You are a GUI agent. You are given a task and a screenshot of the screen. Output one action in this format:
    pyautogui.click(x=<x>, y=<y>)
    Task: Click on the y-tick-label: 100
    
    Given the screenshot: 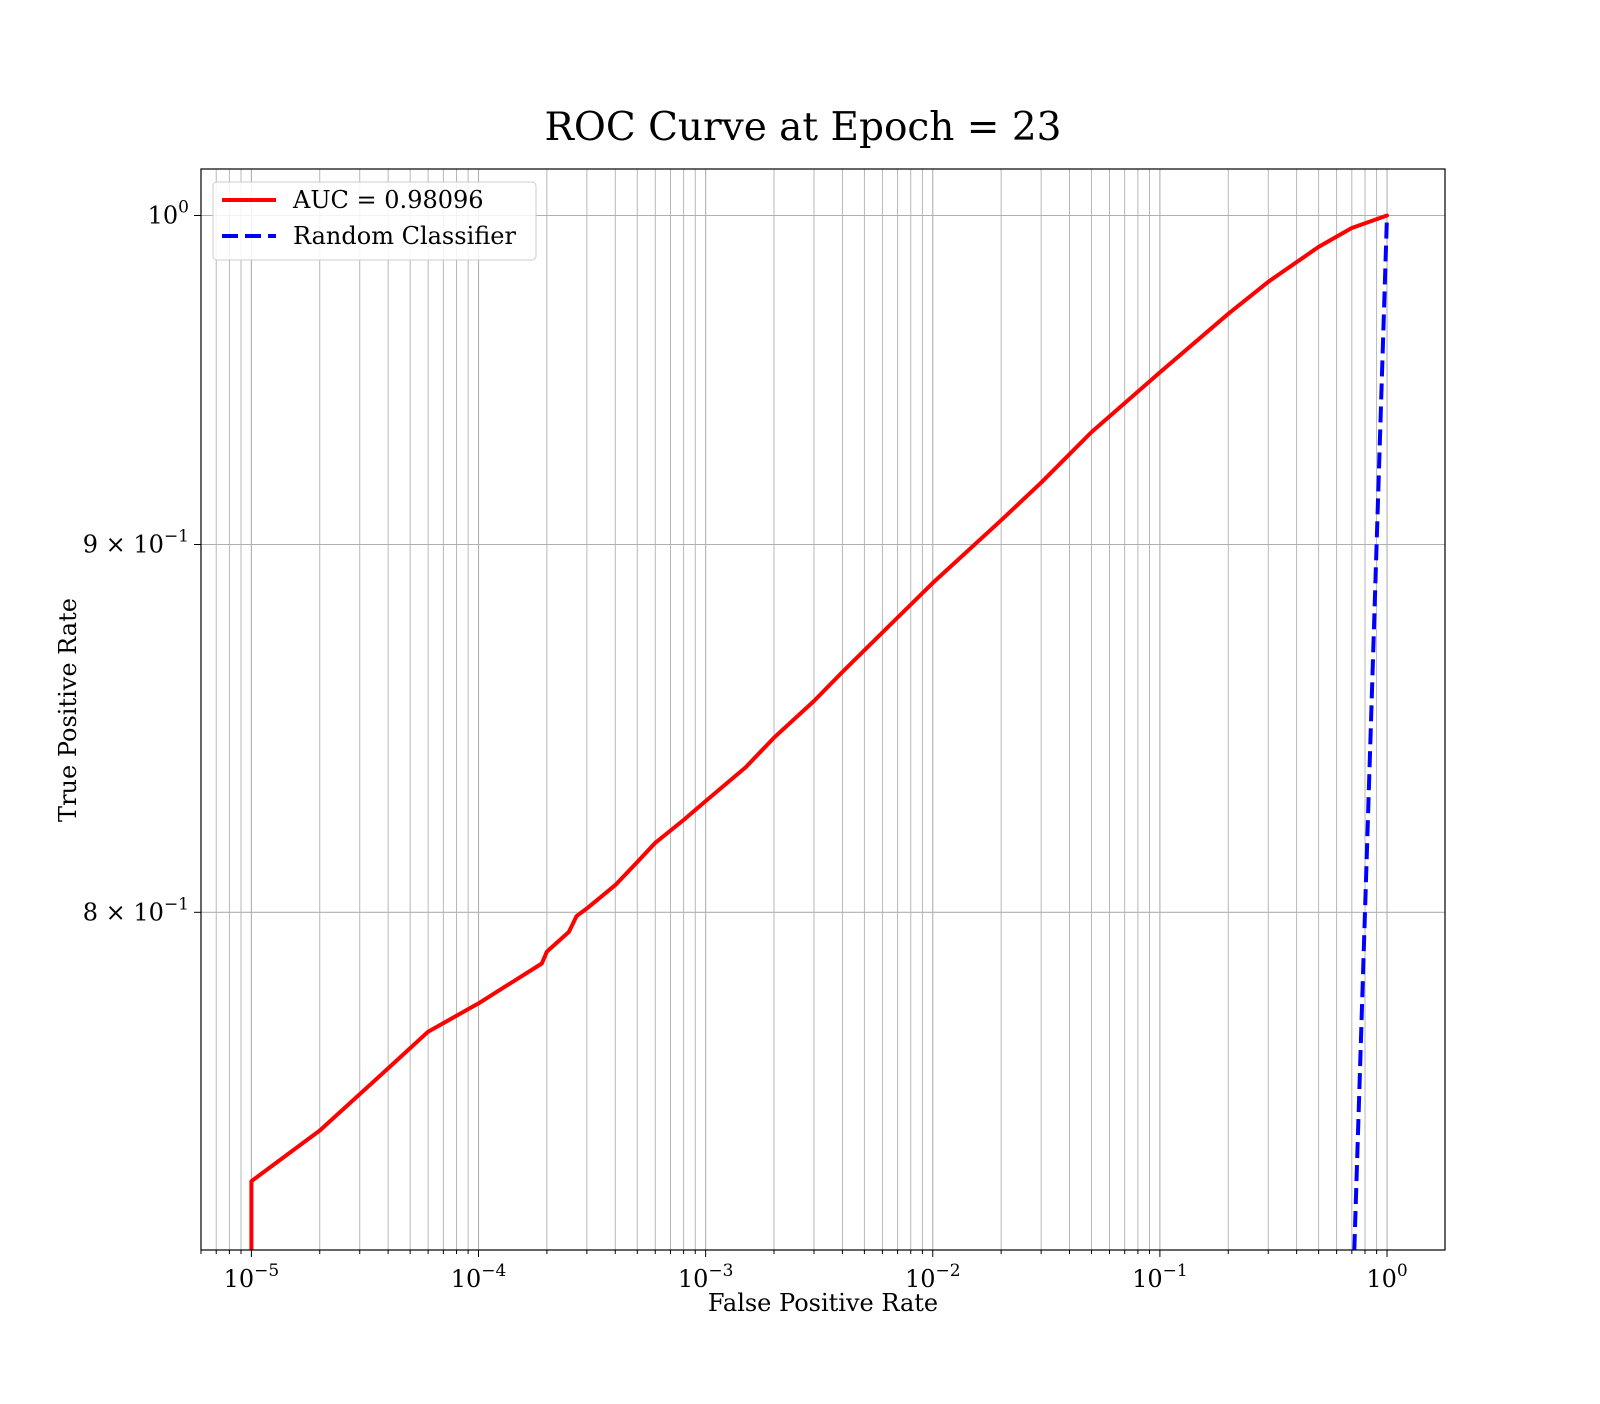 What is the action you would take?
    pyautogui.click(x=168, y=213)
    